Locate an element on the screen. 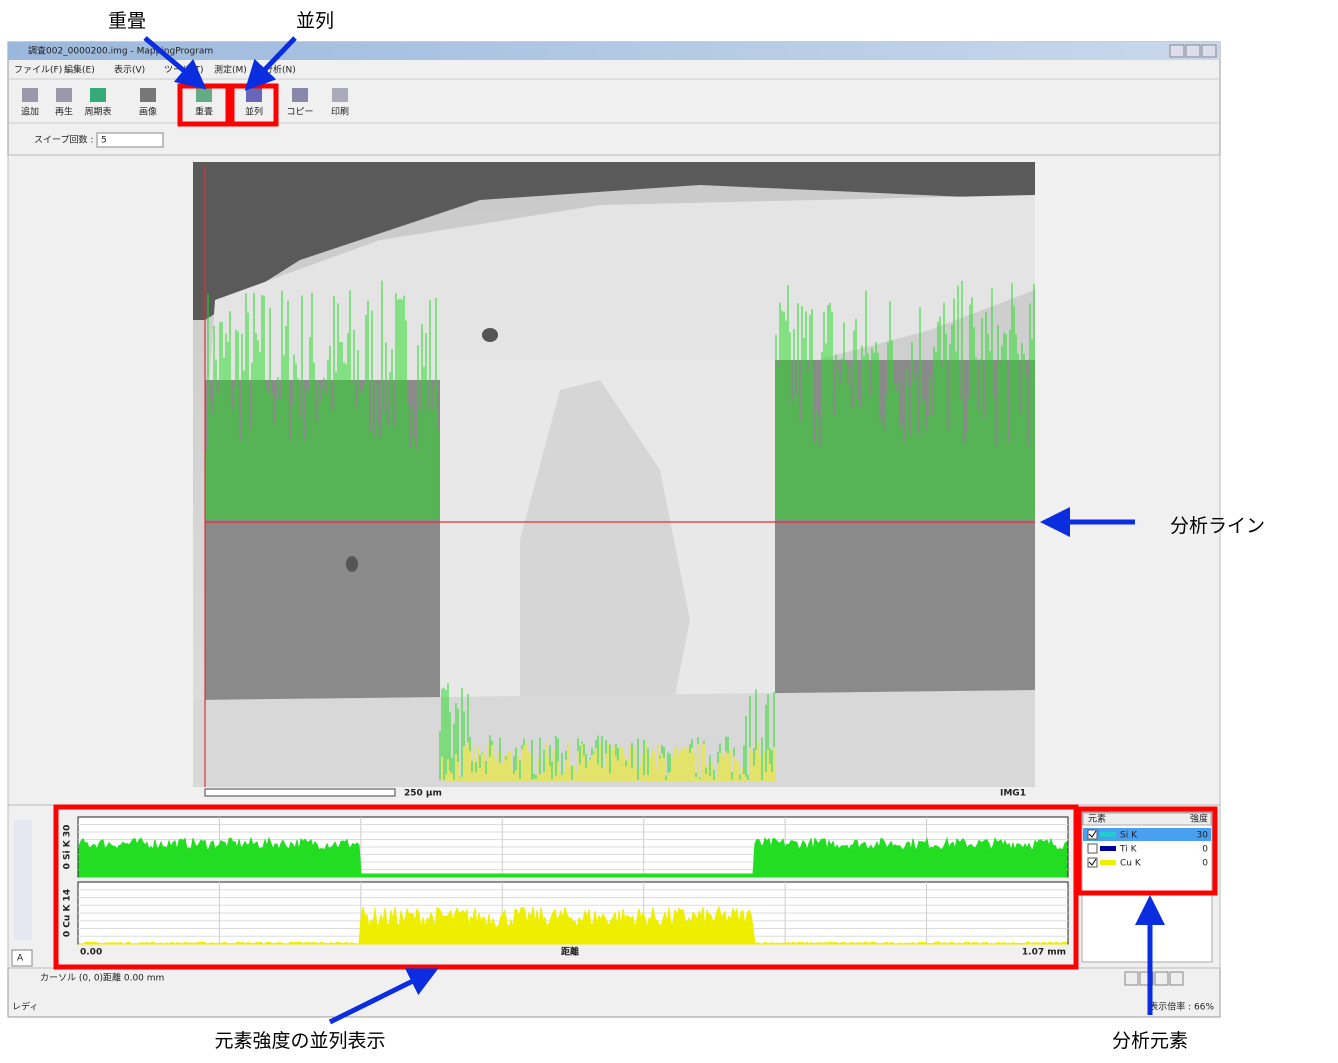 The width and height of the screenshot is (1338, 1063). ready-status: レディ is located at coordinates (25, 1007).